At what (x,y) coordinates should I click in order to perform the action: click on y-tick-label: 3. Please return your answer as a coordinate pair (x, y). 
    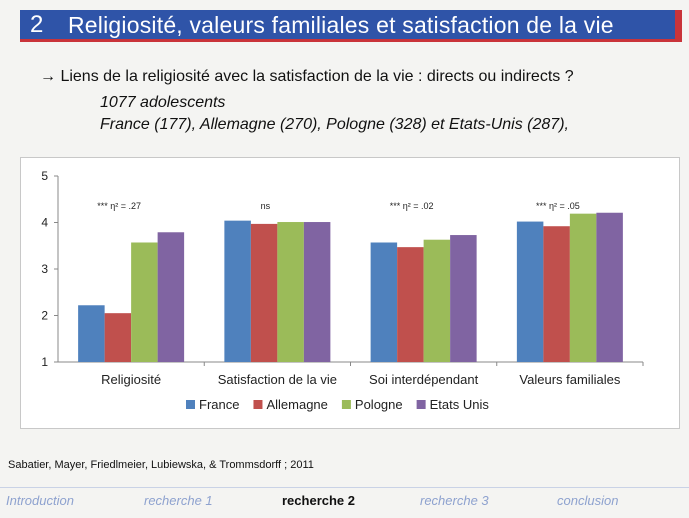
    Looking at the image, I should click on (44, 269).